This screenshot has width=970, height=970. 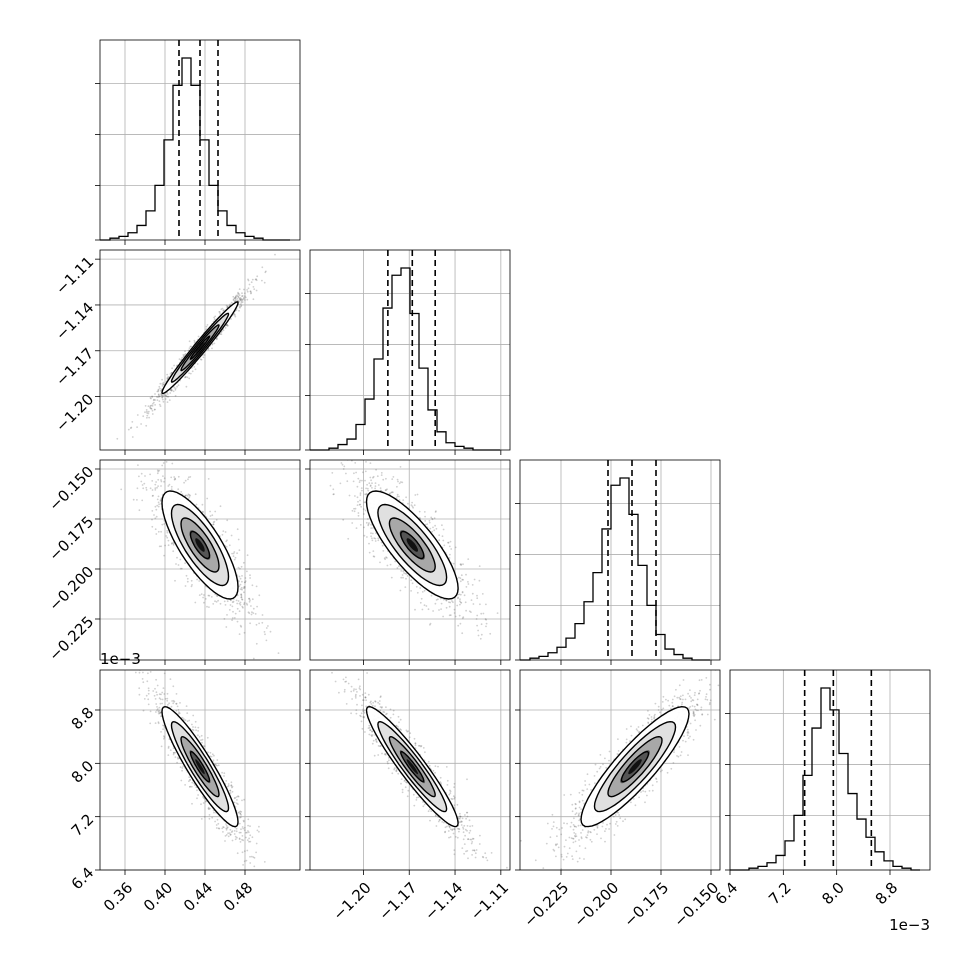 What do you see at coordinates (615, 569) in the screenshot?
I see `histogram-step-line` at bounding box center [615, 569].